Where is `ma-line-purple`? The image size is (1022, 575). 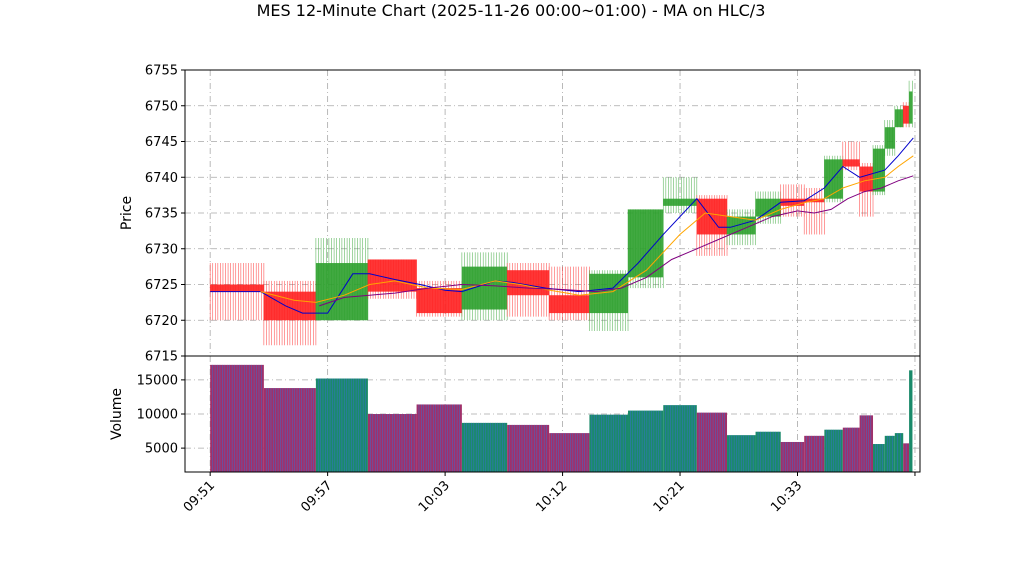
ma-line-purple is located at coordinates (616, 241).